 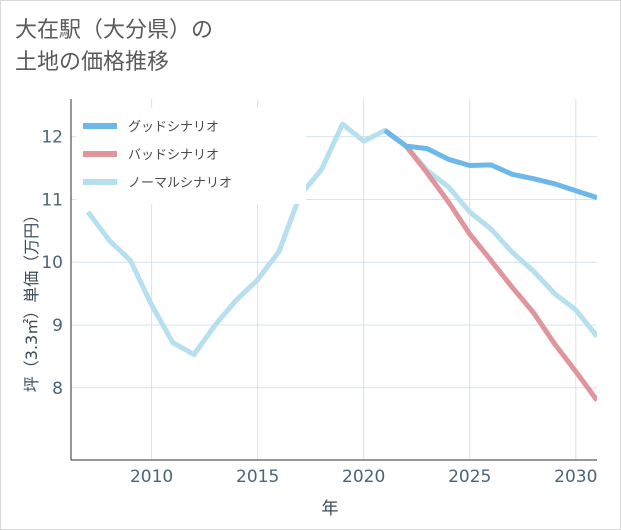 What do you see at coordinates (52, 263) in the screenshot?
I see `y-tick-label: 10` at bounding box center [52, 263].